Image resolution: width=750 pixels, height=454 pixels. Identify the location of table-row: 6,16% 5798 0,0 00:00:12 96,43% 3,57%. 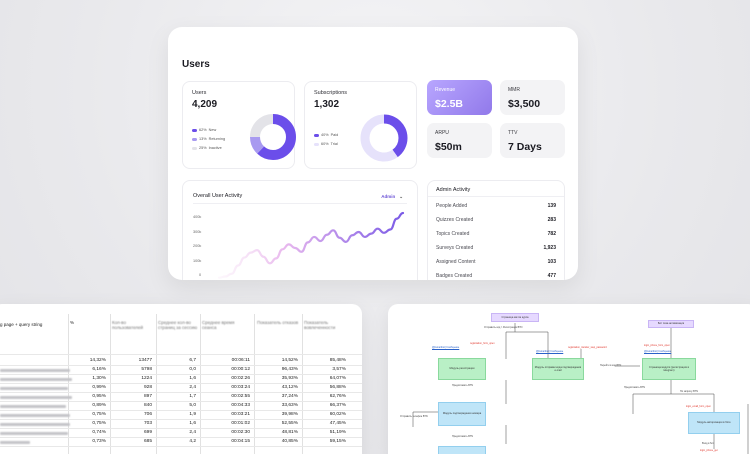
(181, 370).